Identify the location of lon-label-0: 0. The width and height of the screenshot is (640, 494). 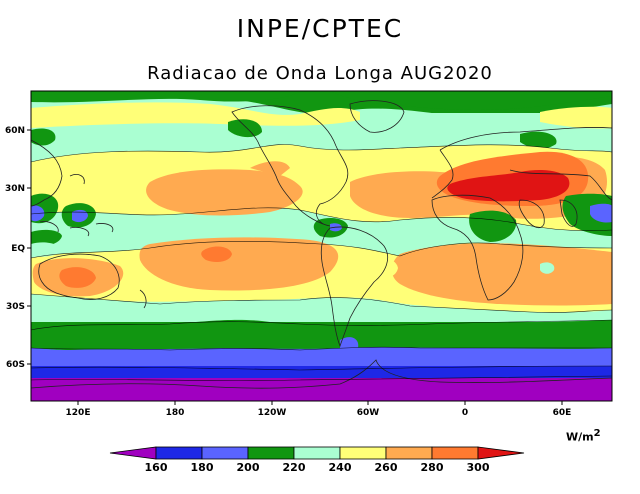
(465, 413).